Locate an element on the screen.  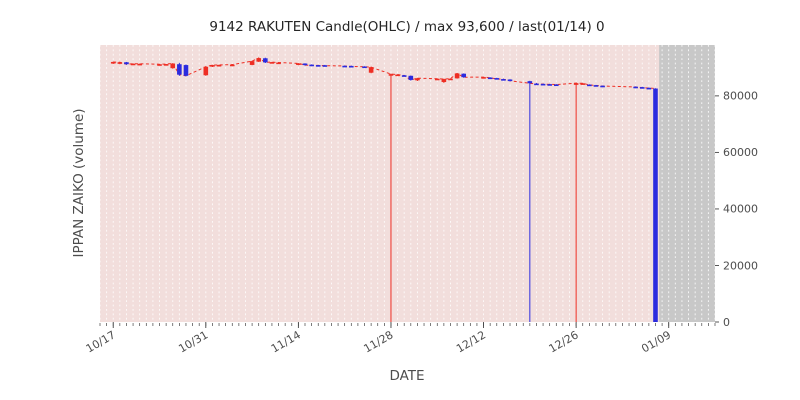
x-tick-label: 11/14 is located at coordinates (286, 341).